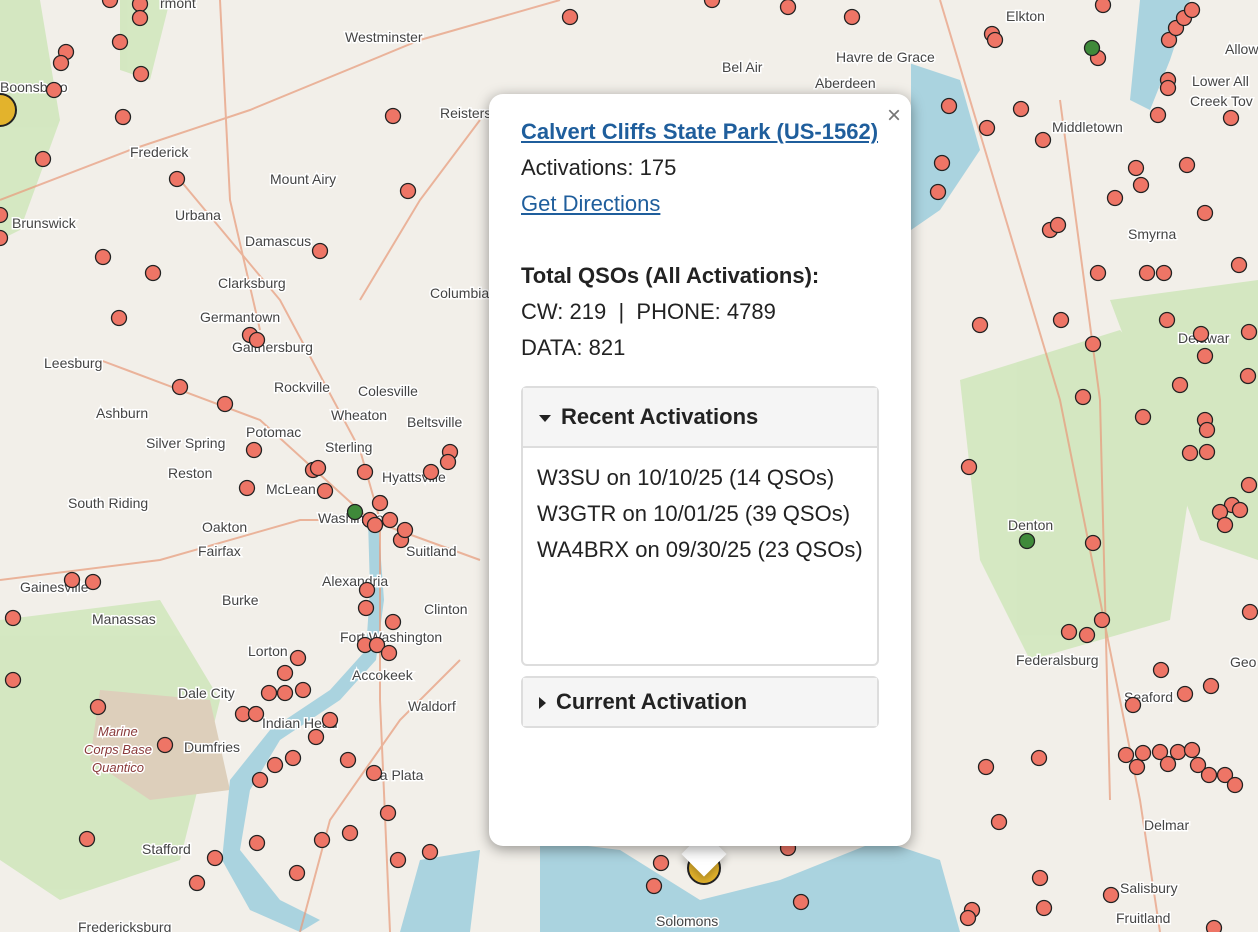 The width and height of the screenshot is (1258, 932). What do you see at coordinates (252, 283) in the screenshot?
I see `place-label: Clarksburg` at bounding box center [252, 283].